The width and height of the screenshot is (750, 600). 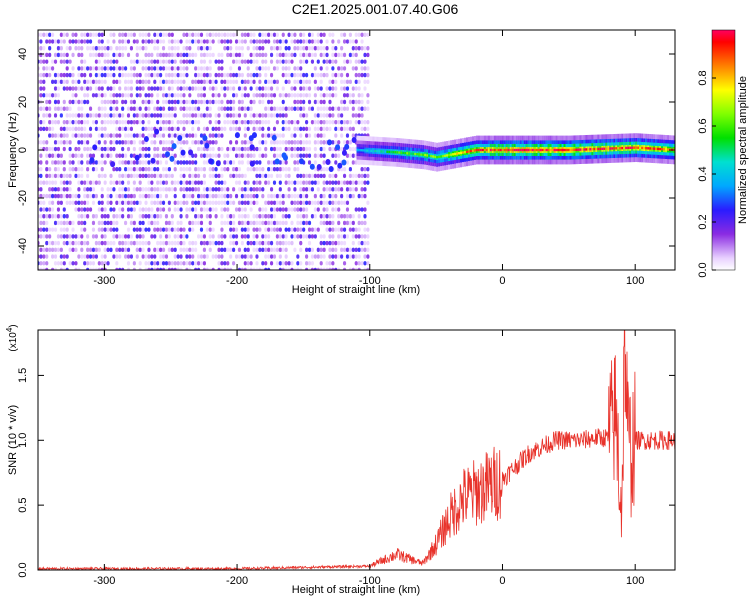 I want to click on y-tick-label: 0, so click(x=23, y=150).